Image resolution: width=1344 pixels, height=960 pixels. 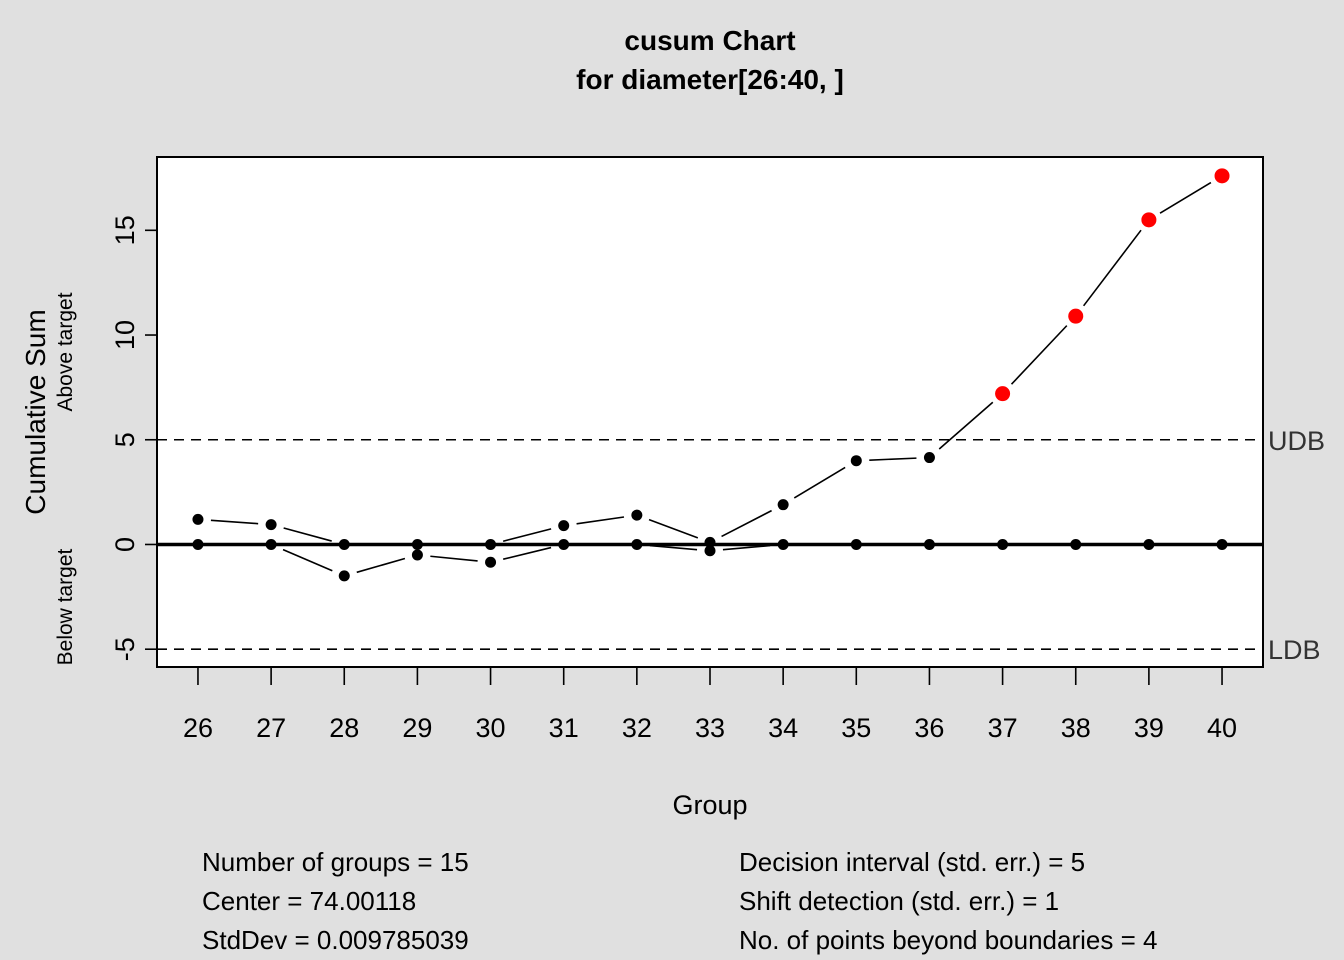 I want to click on x-tick-label: 37, so click(x=1003, y=728).